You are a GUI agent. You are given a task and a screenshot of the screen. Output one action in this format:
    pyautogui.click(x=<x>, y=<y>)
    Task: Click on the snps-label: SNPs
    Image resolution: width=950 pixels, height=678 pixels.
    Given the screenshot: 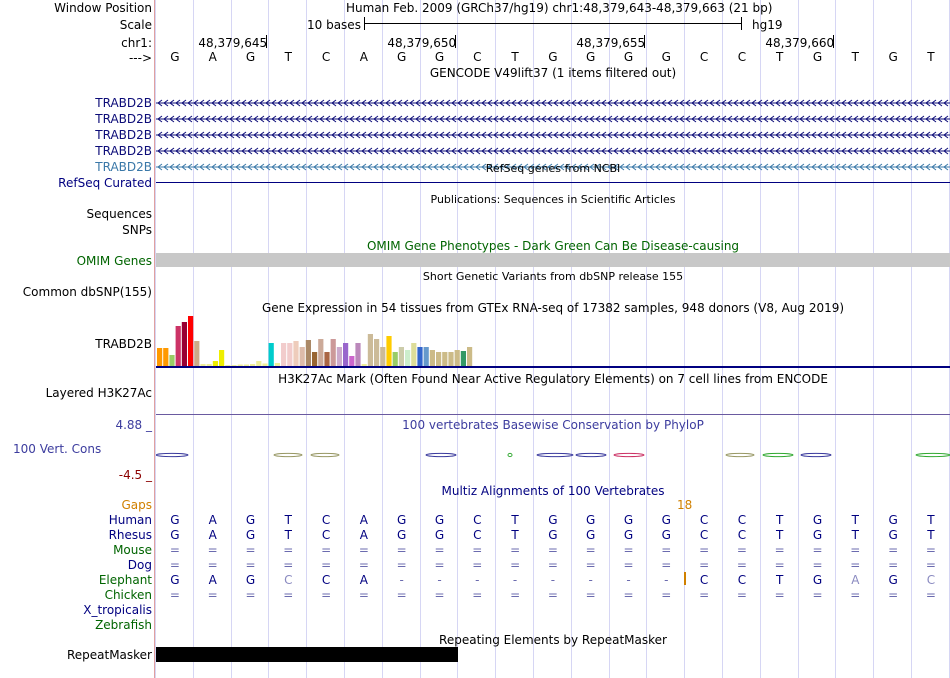 What is the action you would take?
    pyautogui.click(x=137, y=230)
    